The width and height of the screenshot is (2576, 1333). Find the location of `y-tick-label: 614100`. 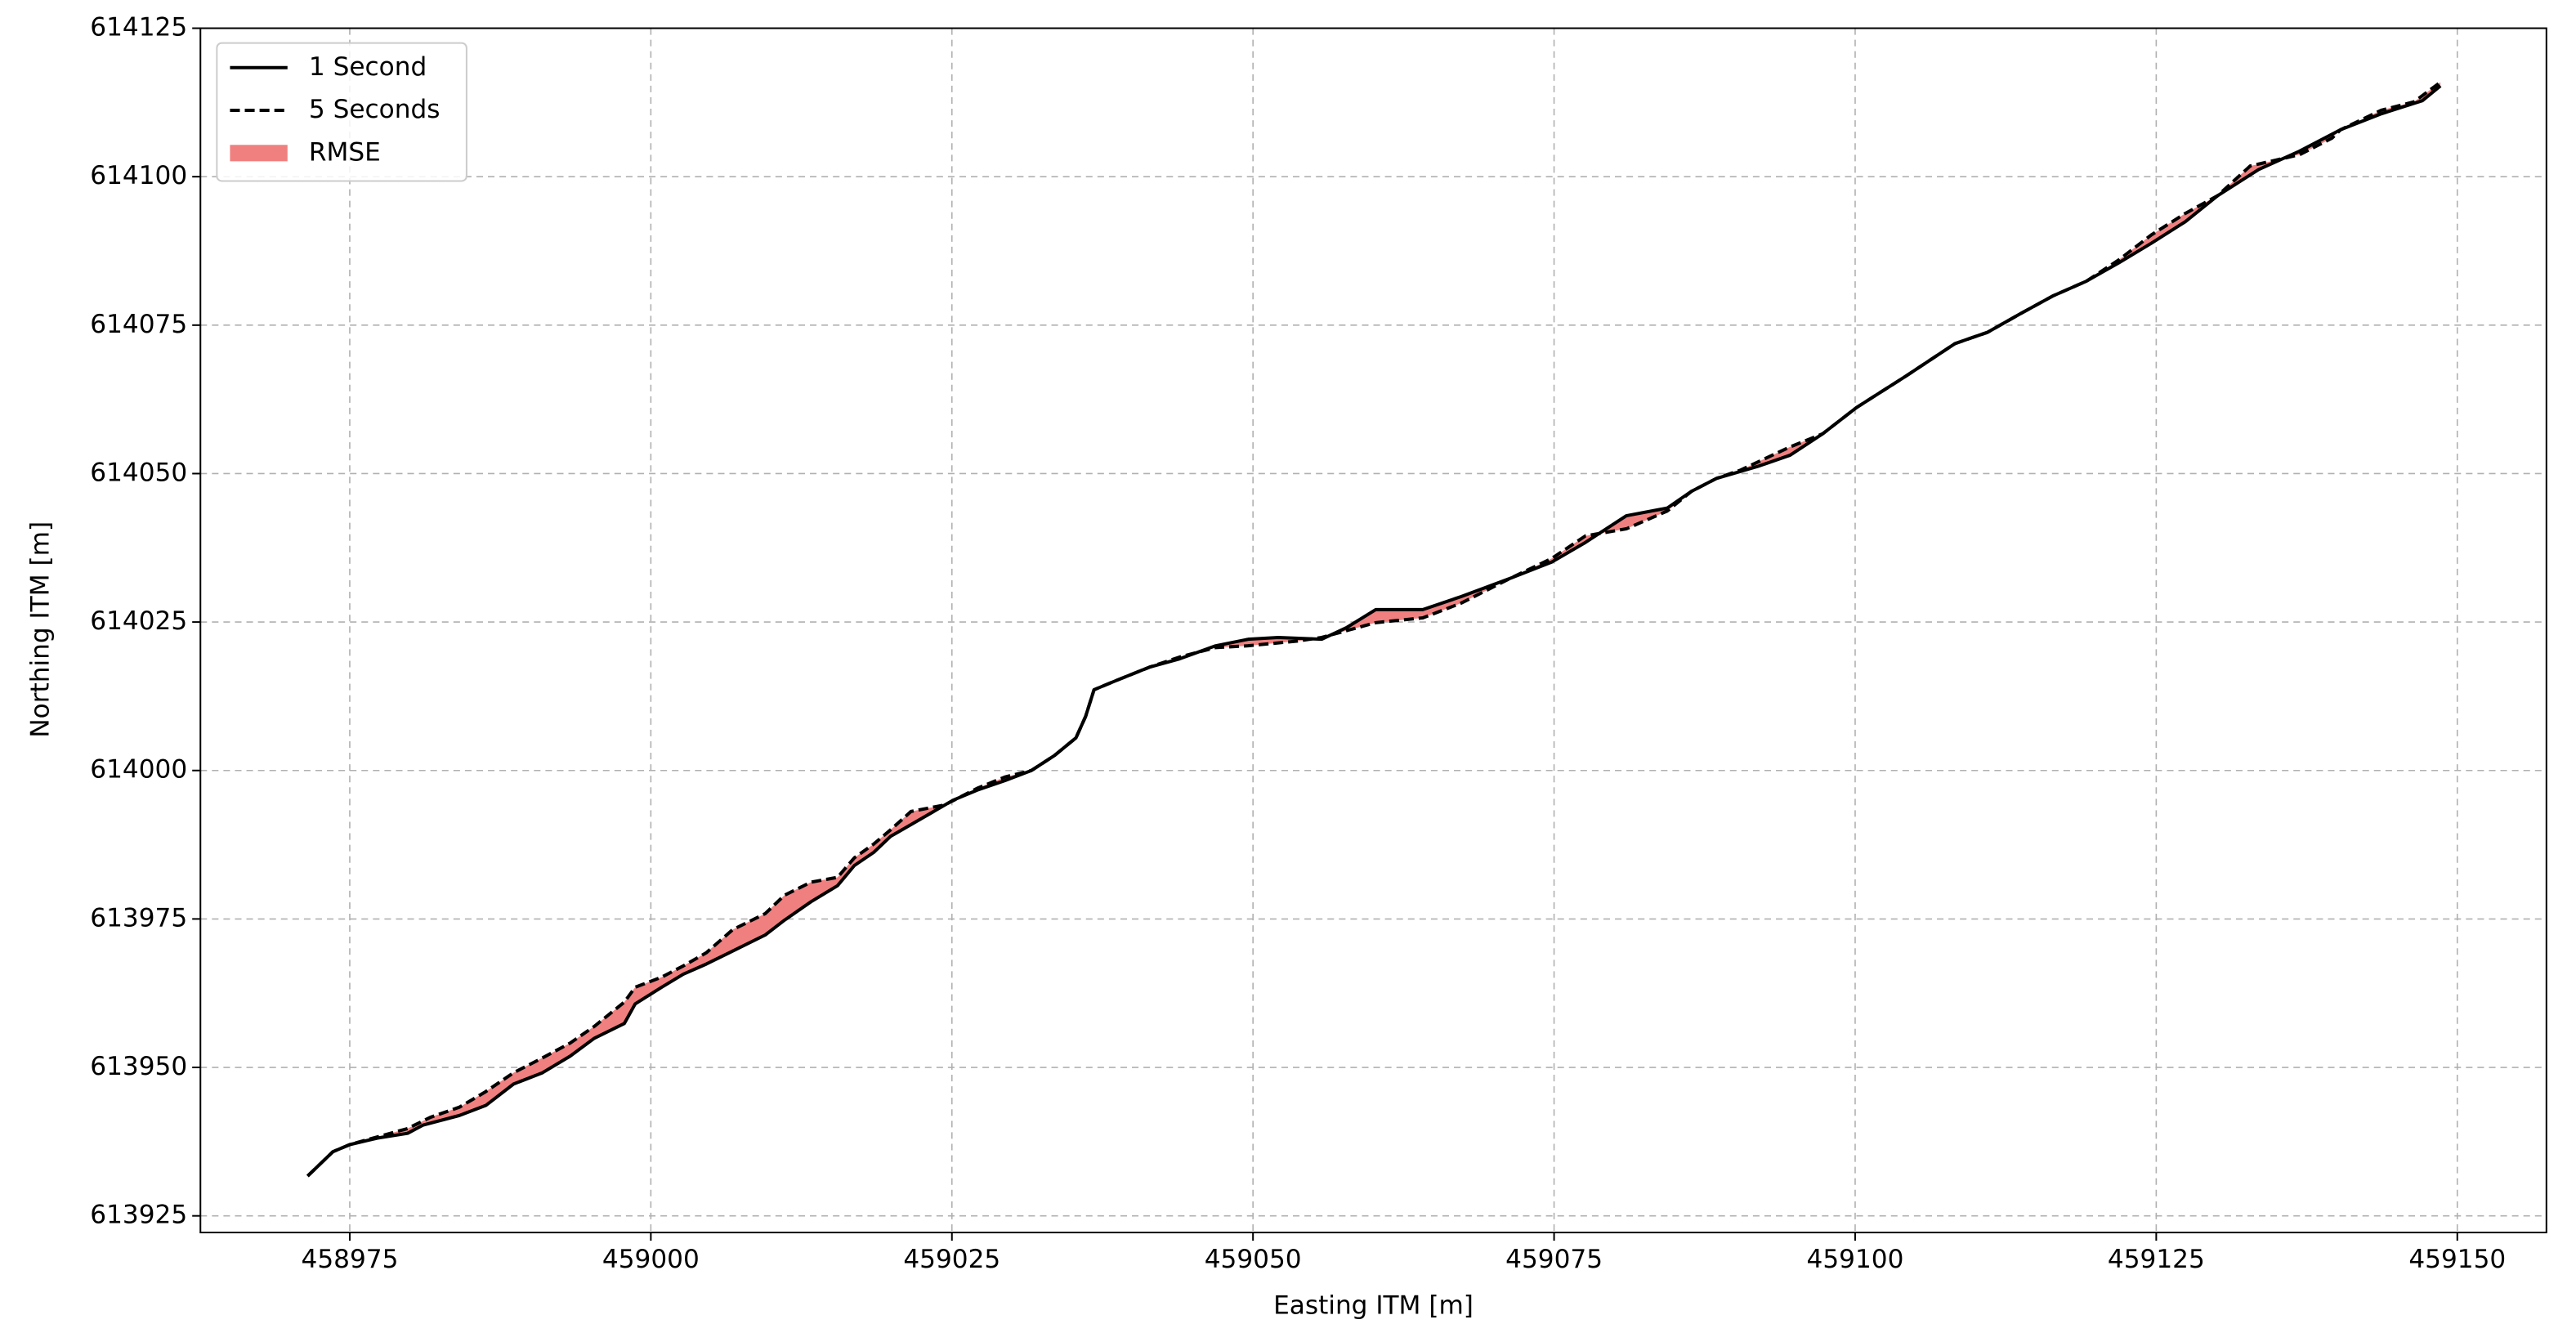

y-tick-label: 614100 is located at coordinates (138, 175).